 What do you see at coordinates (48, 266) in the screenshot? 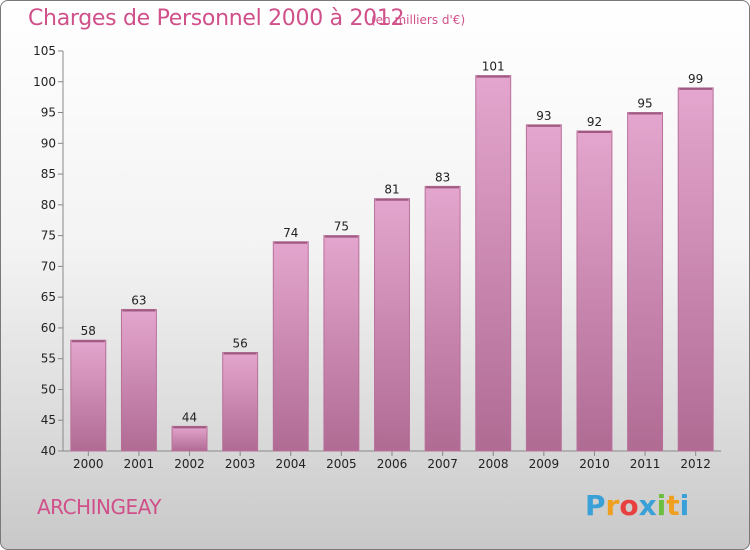
I see `y-tick-label: 70` at bounding box center [48, 266].